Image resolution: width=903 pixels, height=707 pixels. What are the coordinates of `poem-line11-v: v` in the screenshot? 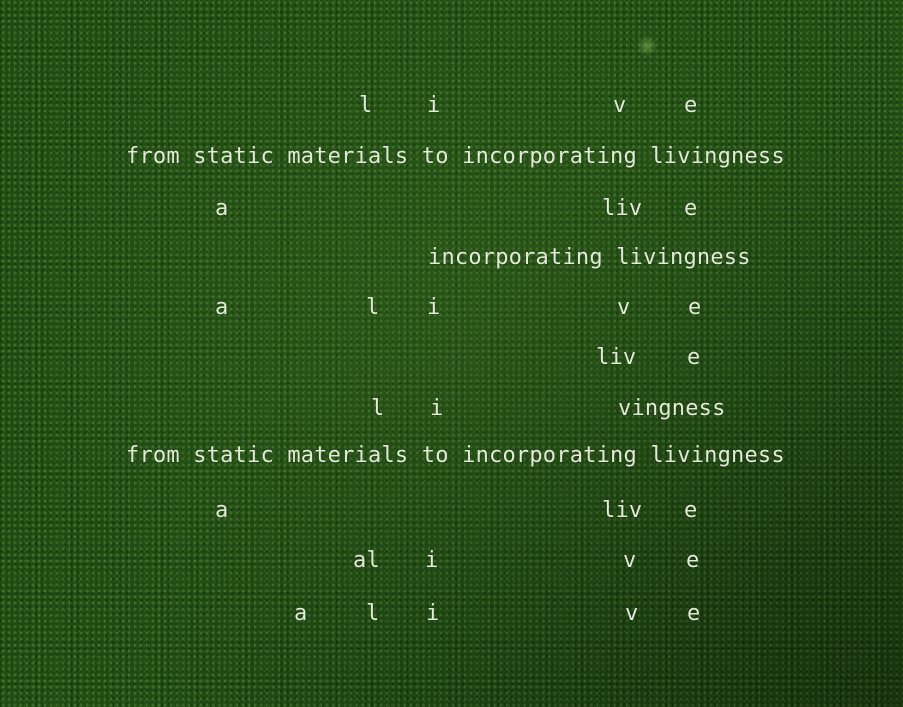 It's located at (632, 613).